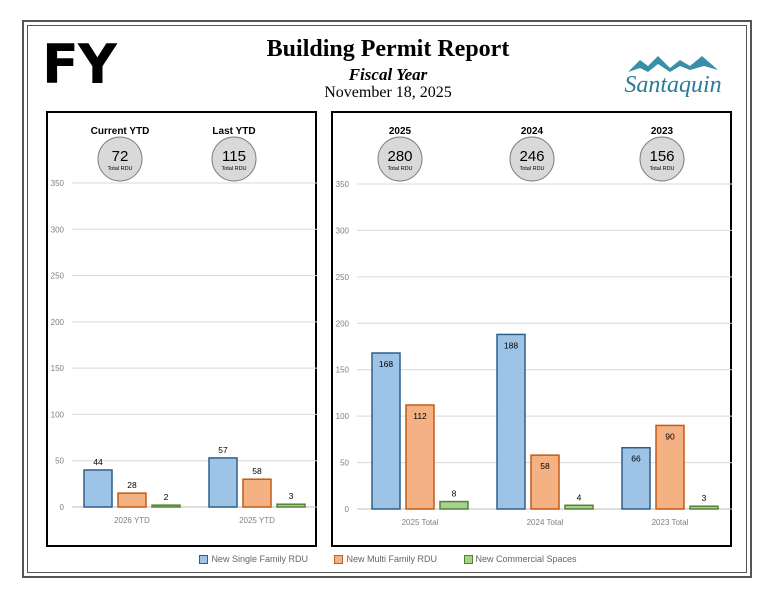 The width and height of the screenshot is (776, 600). What do you see at coordinates (120, 131) in the screenshot?
I see `kpi-title: Current YTD` at bounding box center [120, 131].